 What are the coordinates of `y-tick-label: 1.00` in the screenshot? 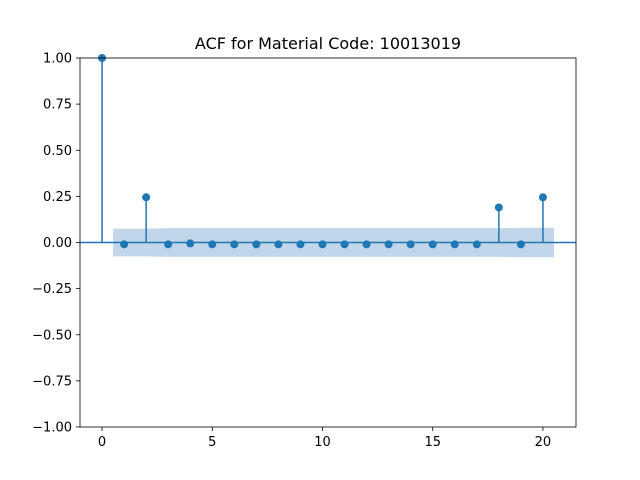 It's located at (57, 59).